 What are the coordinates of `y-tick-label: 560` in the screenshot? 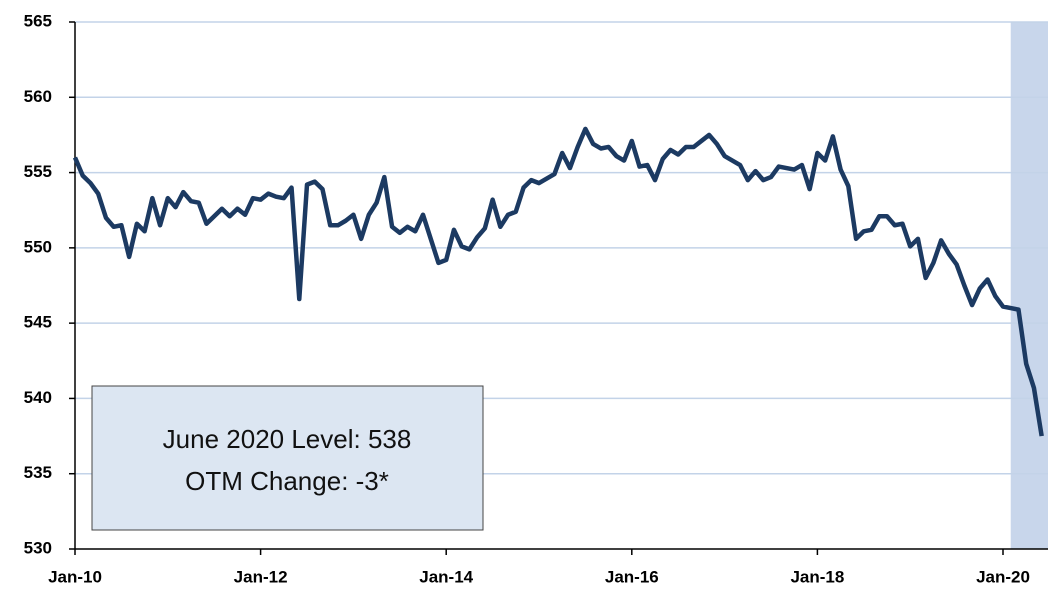 It's located at (38, 96).